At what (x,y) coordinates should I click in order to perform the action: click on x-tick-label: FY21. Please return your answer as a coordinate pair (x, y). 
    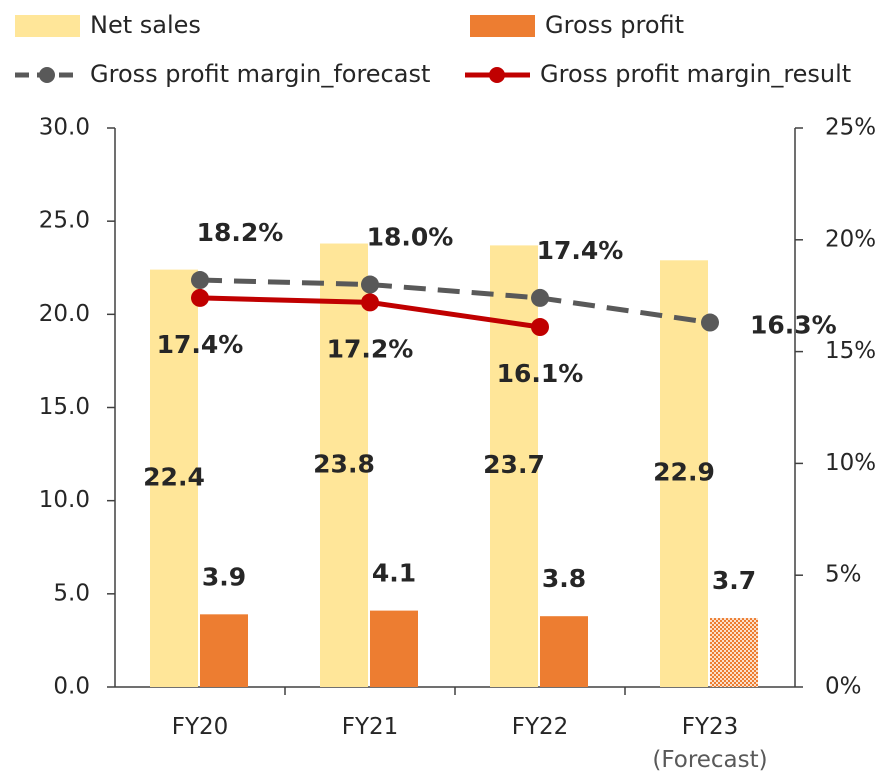
    Looking at the image, I should click on (370, 727).